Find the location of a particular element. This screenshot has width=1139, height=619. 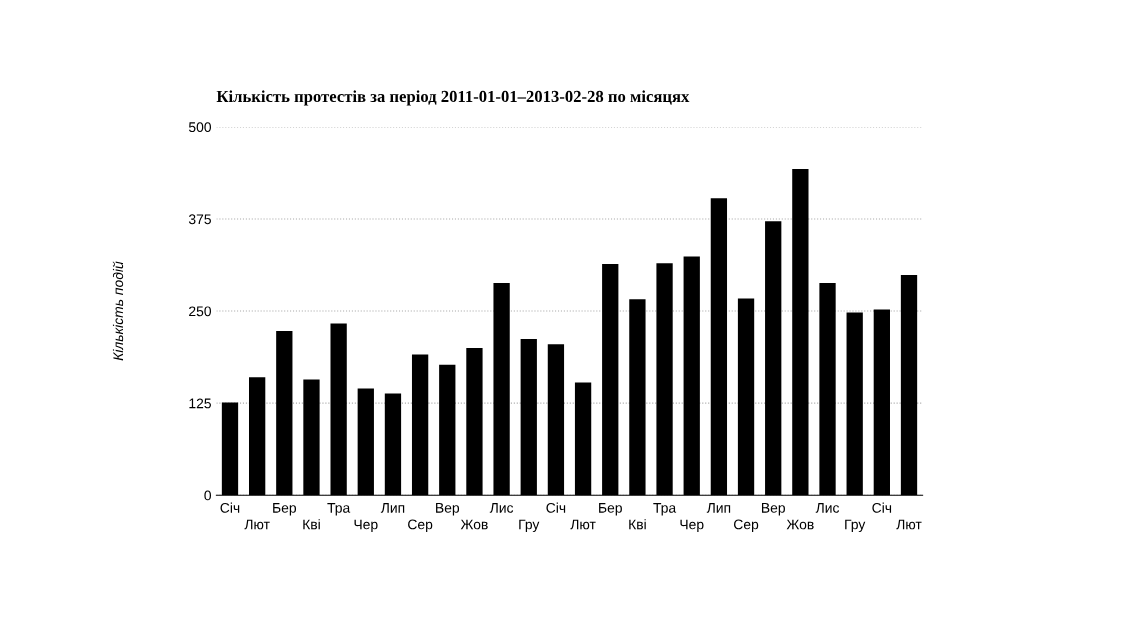

y-tick-label: 0 is located at coordinates (208, 495).